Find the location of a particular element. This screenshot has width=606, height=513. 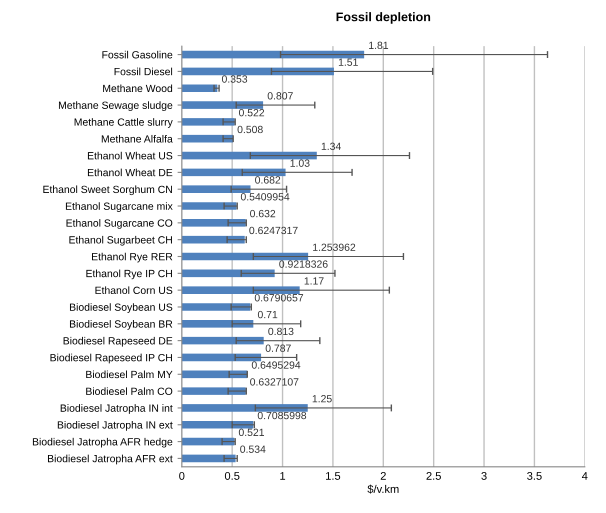

data-label: 0.682 is located at coordinates (267, 180).